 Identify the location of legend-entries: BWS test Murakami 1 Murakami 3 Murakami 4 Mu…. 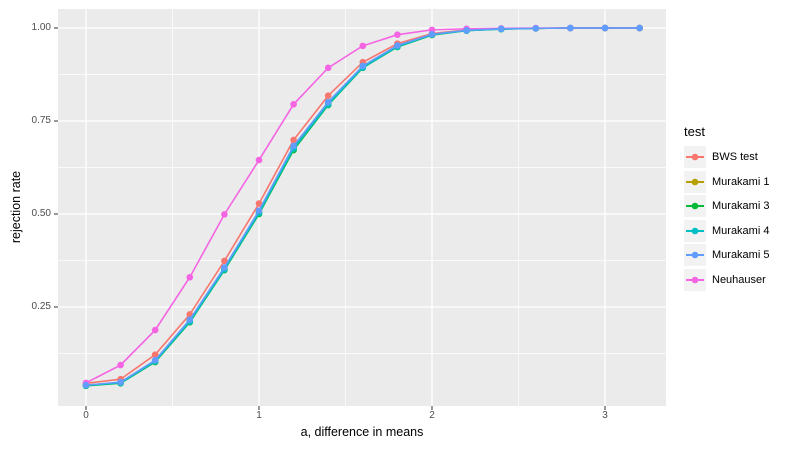
(726, 218).